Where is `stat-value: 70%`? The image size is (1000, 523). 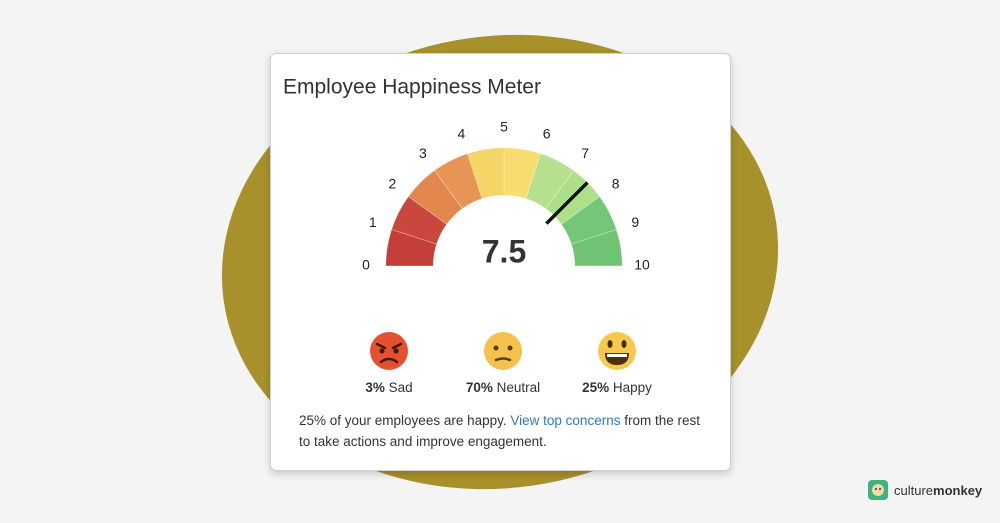
stat-value: 70% is located at coordinates (479, 387).